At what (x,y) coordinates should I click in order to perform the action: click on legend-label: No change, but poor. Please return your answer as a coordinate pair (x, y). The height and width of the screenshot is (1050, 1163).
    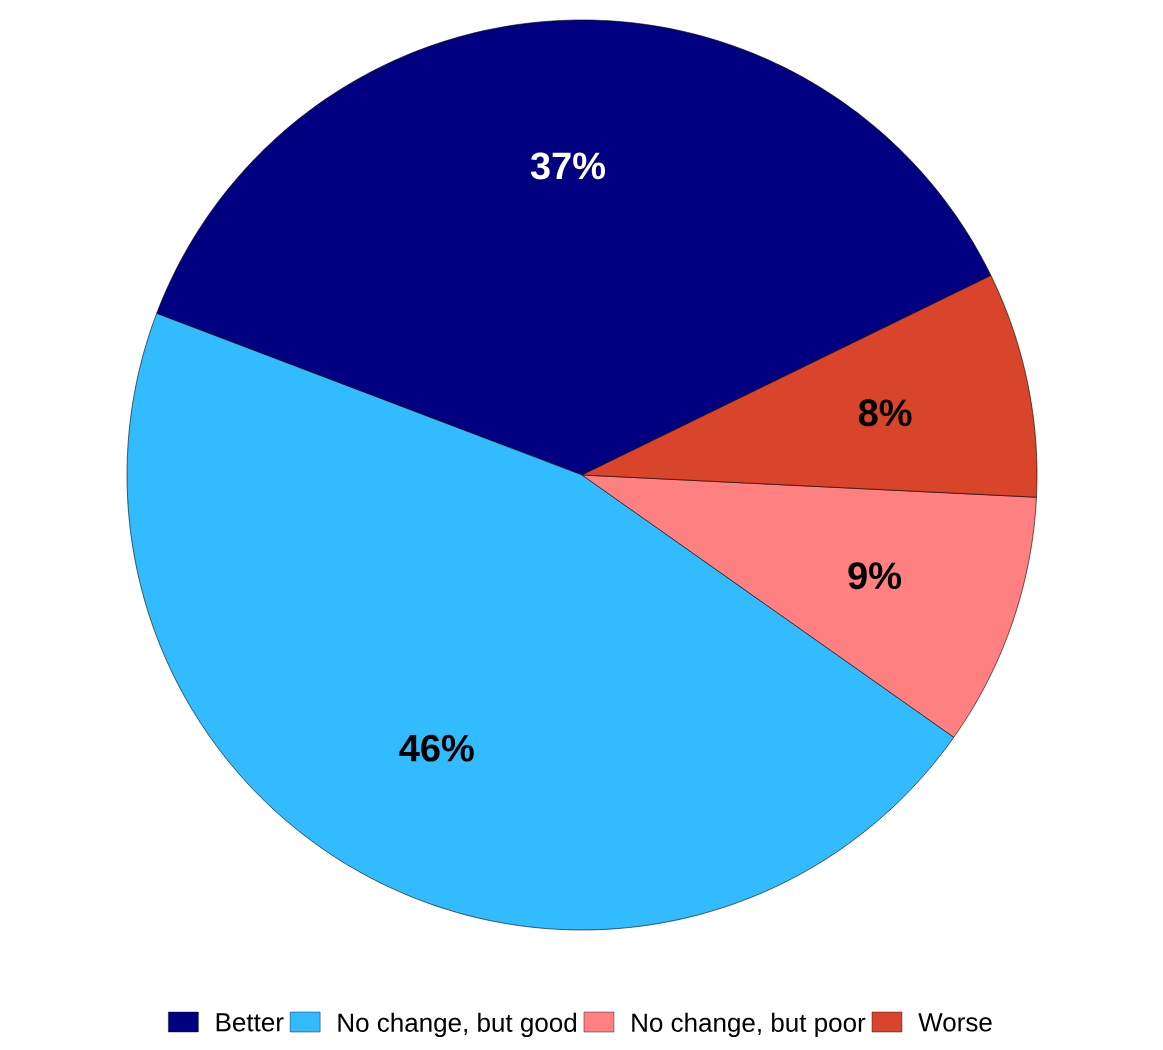
    Looking at the image, I should click on (749, 1025).